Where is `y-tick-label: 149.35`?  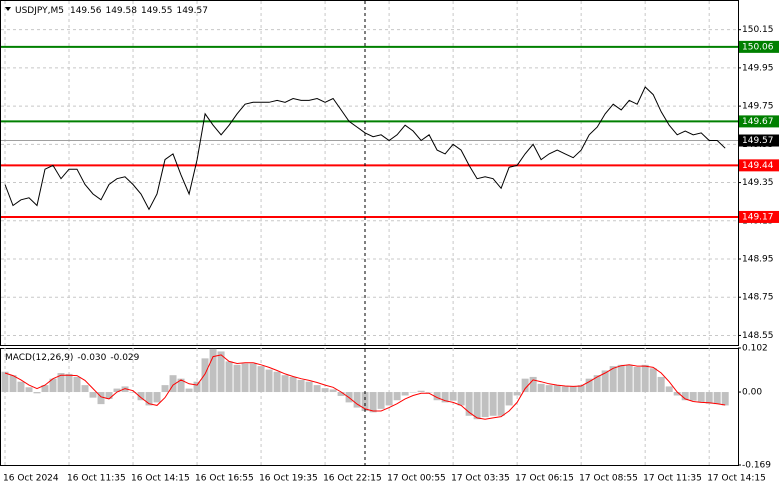
y-tick-label: 149.35 is located at coordinates (758, 183).